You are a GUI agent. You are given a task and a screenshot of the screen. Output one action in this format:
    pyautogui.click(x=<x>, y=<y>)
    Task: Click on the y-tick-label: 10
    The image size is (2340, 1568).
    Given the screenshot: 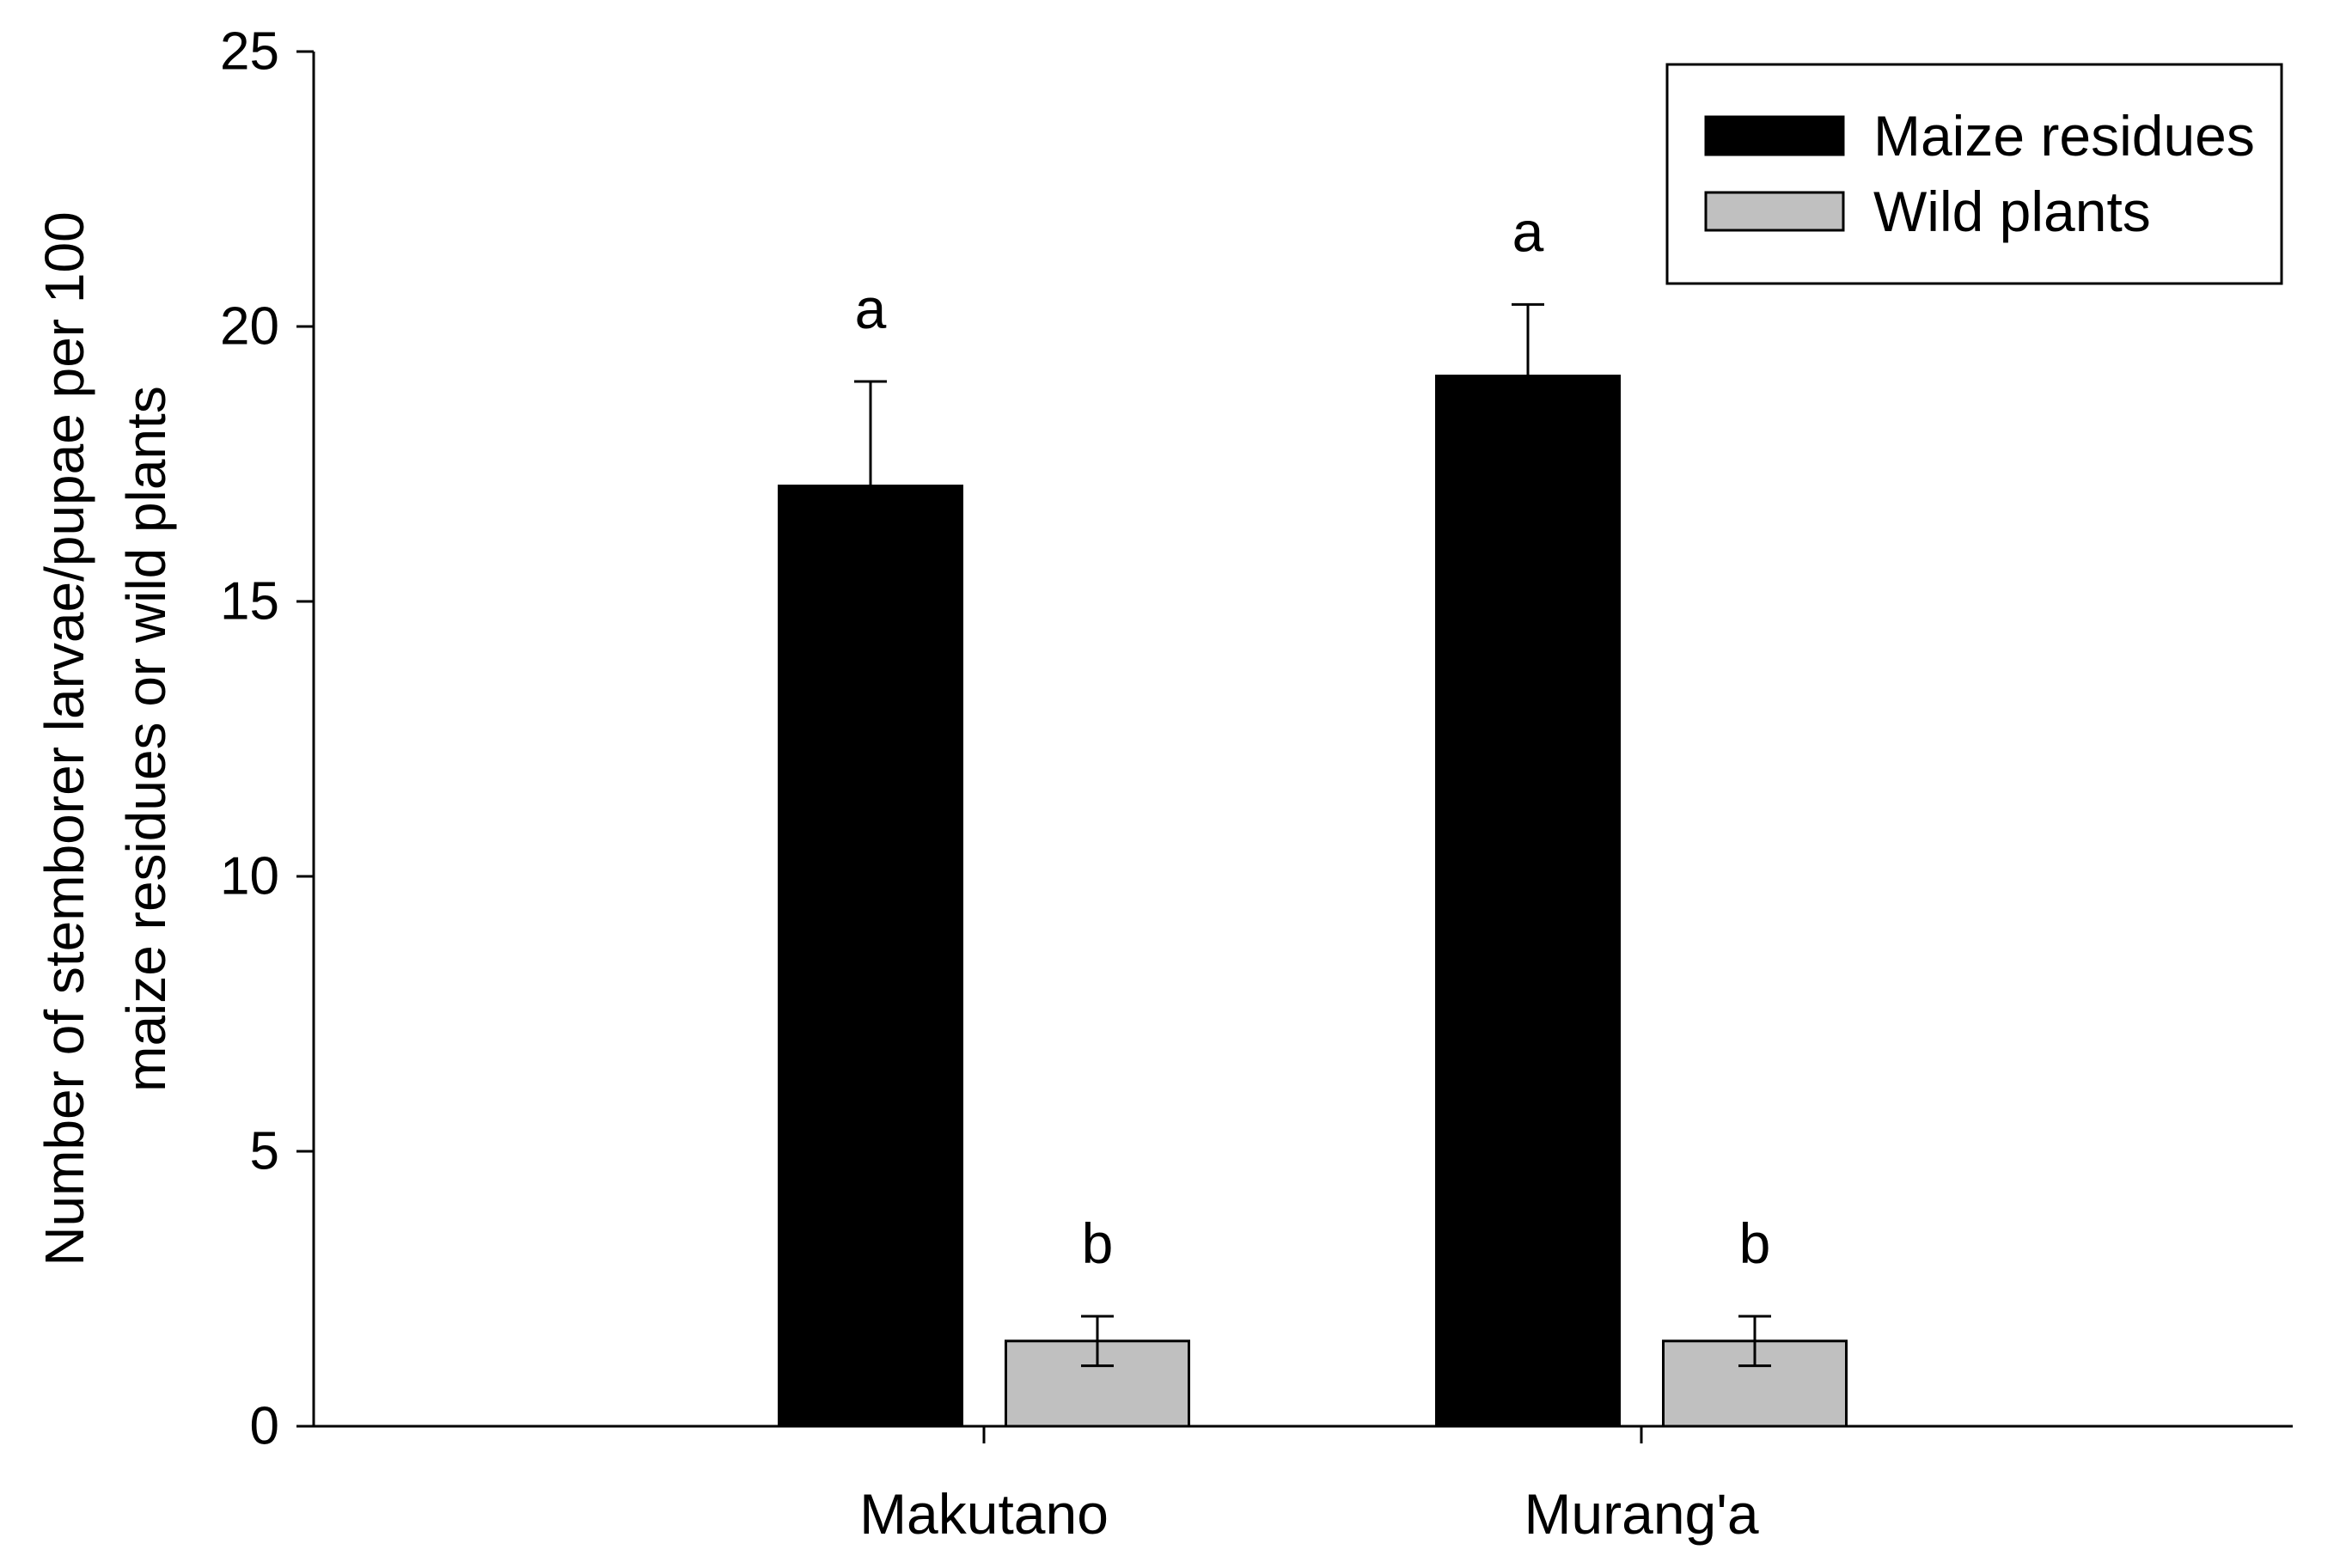 What is the action you would take?
    pyautogui.click(x=250, y=876)
    